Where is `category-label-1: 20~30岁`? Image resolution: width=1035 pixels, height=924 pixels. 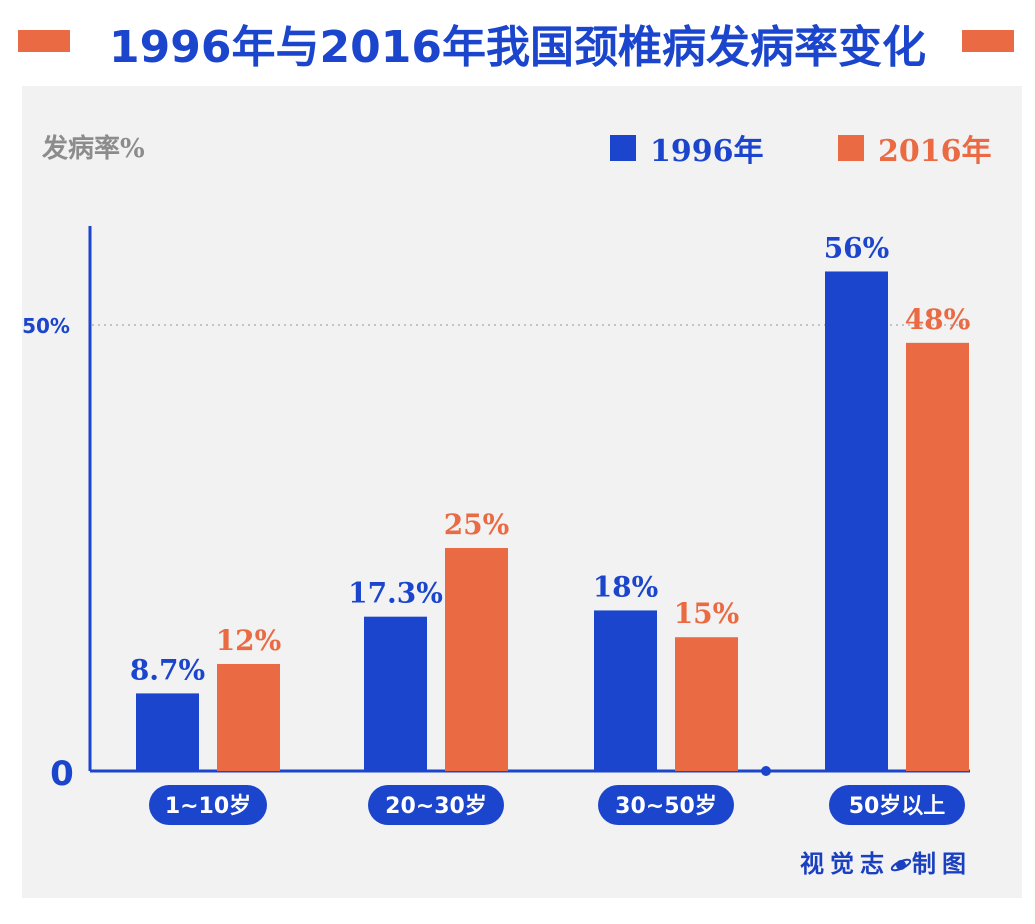 category-label-1: 20~30岁 is located at coordinates (436, 806).